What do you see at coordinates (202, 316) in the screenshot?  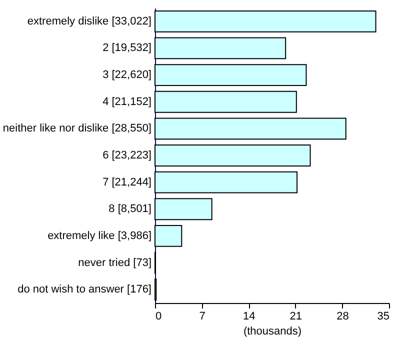 I see `x-tick-label: 7` at bounding box center [202, 316].